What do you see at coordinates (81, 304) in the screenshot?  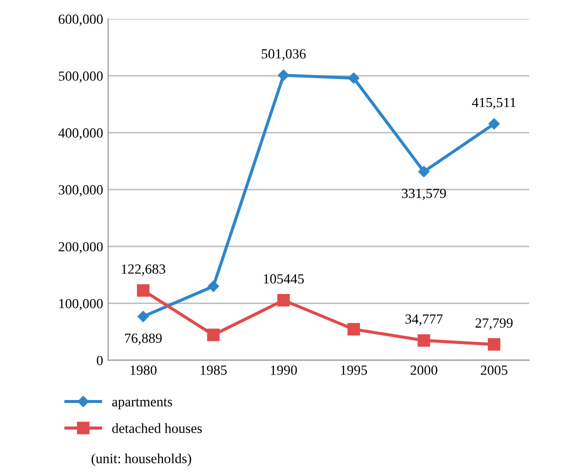 I see `y-tick-label: 100,000` at bounding box center [81, 304].